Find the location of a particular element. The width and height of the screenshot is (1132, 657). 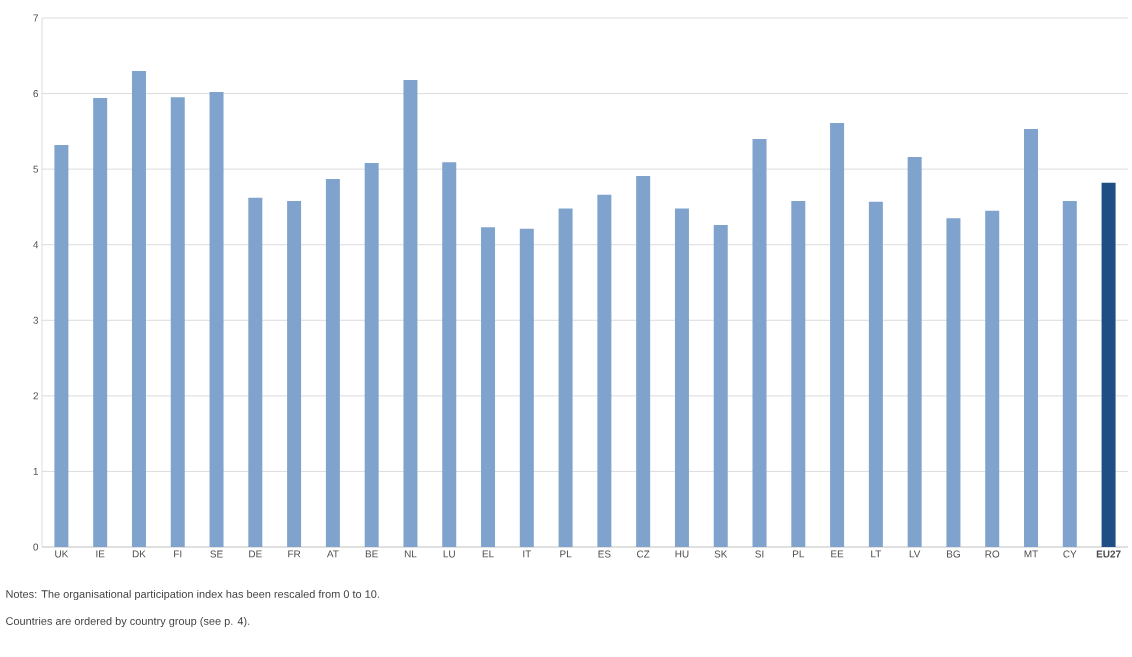

x-tick-label: LV is located at coordinates (915, 554).